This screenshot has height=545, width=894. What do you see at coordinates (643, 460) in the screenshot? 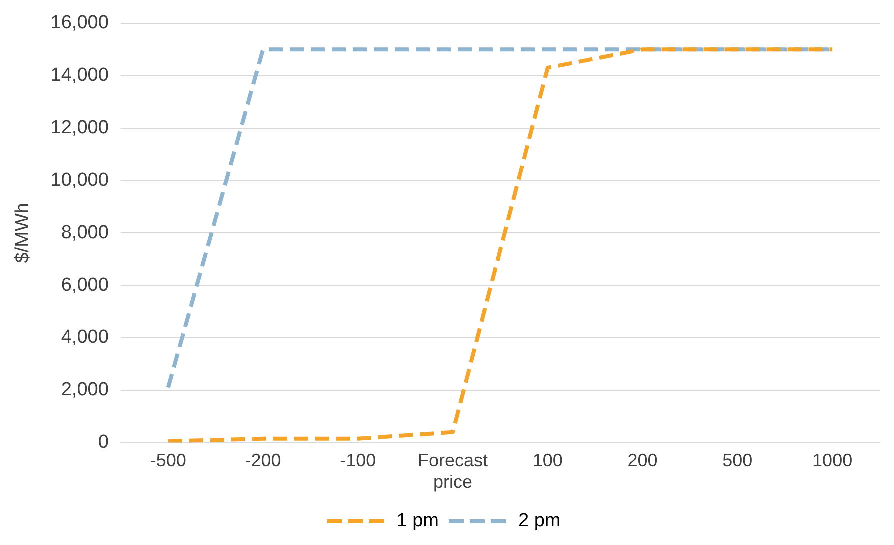
I see `x-tick-label: 200` at bounding box center [643, 460].